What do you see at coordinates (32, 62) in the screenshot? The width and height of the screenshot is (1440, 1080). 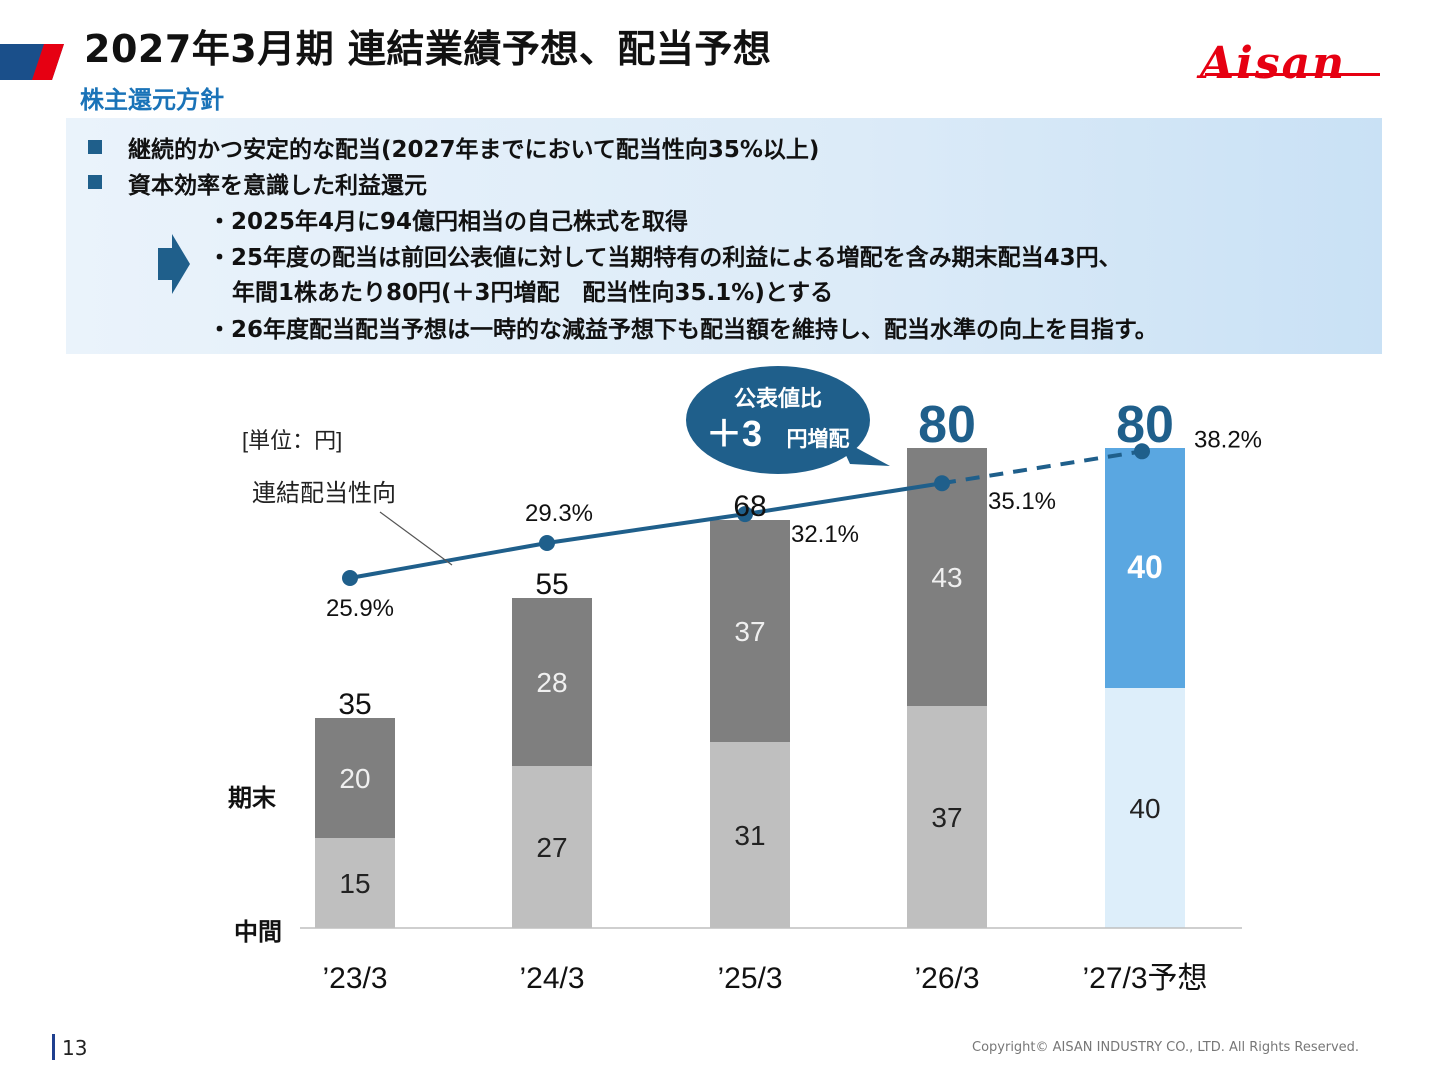 I see `header-accent` at bounding box center [32, 62].